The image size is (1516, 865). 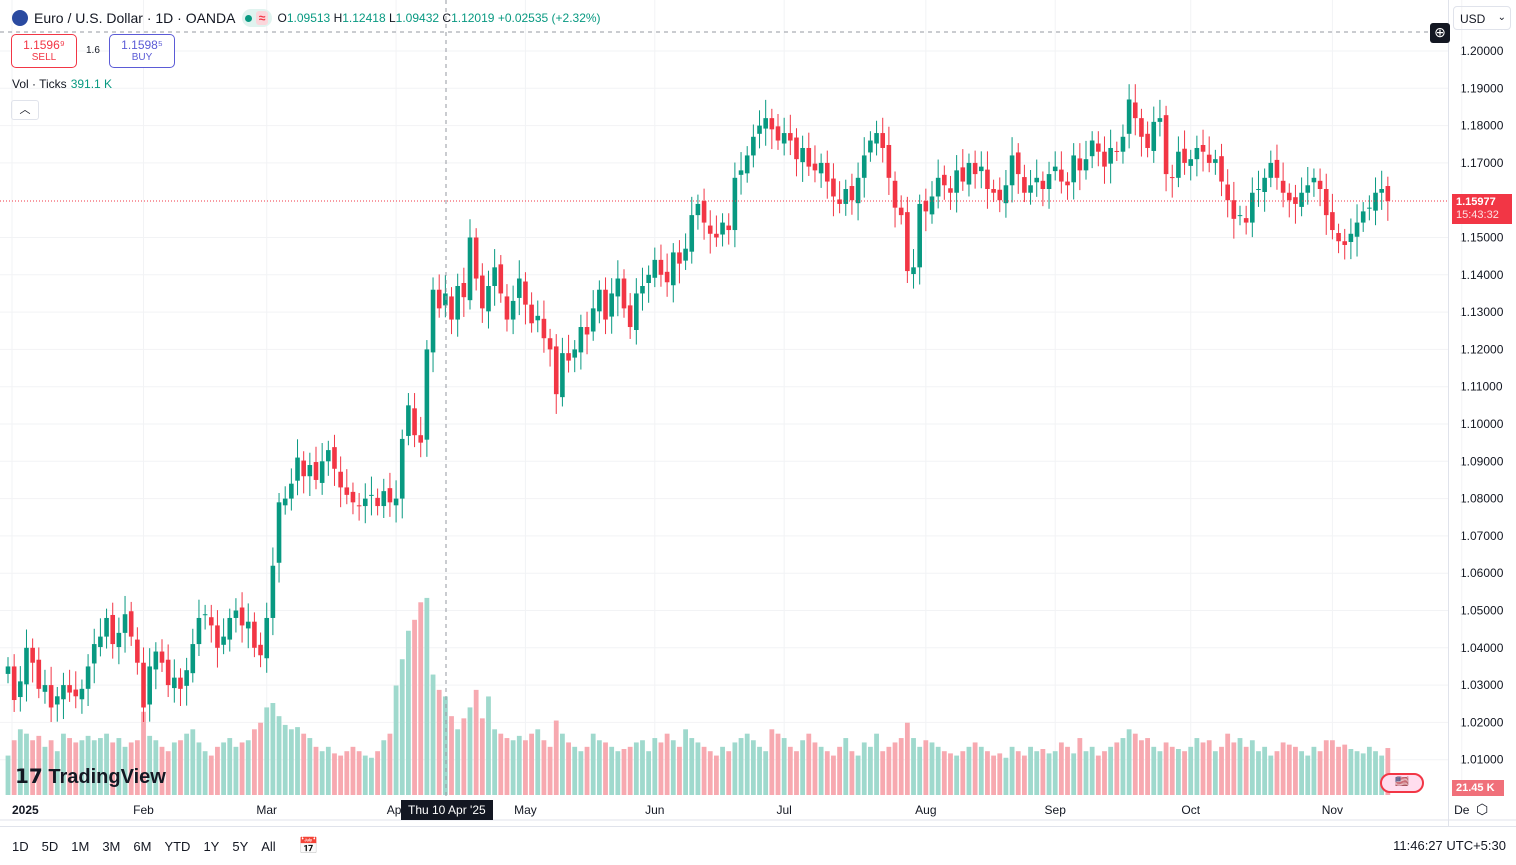 What do you see at coordinates (135, 18) in the screenshot?
I see `symbol-title: Euro / U.S. Dollar · 1D · OANDA` at bounding box center [135, 18].